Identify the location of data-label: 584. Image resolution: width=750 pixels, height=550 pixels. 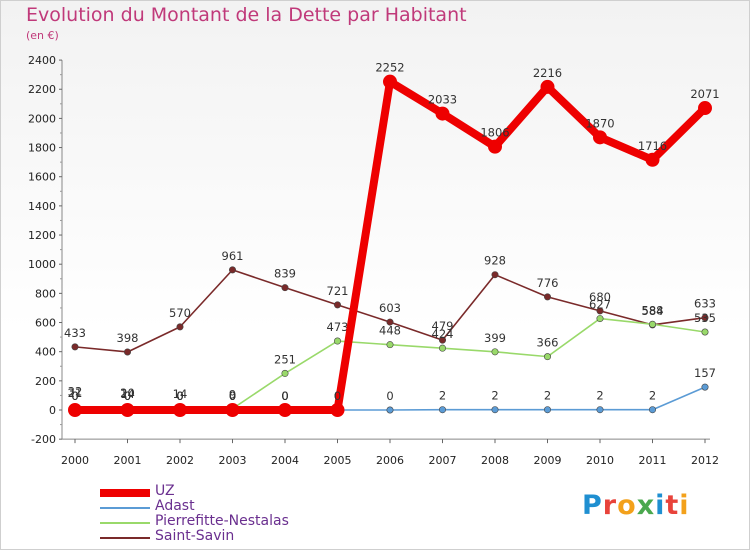
(653, 311).